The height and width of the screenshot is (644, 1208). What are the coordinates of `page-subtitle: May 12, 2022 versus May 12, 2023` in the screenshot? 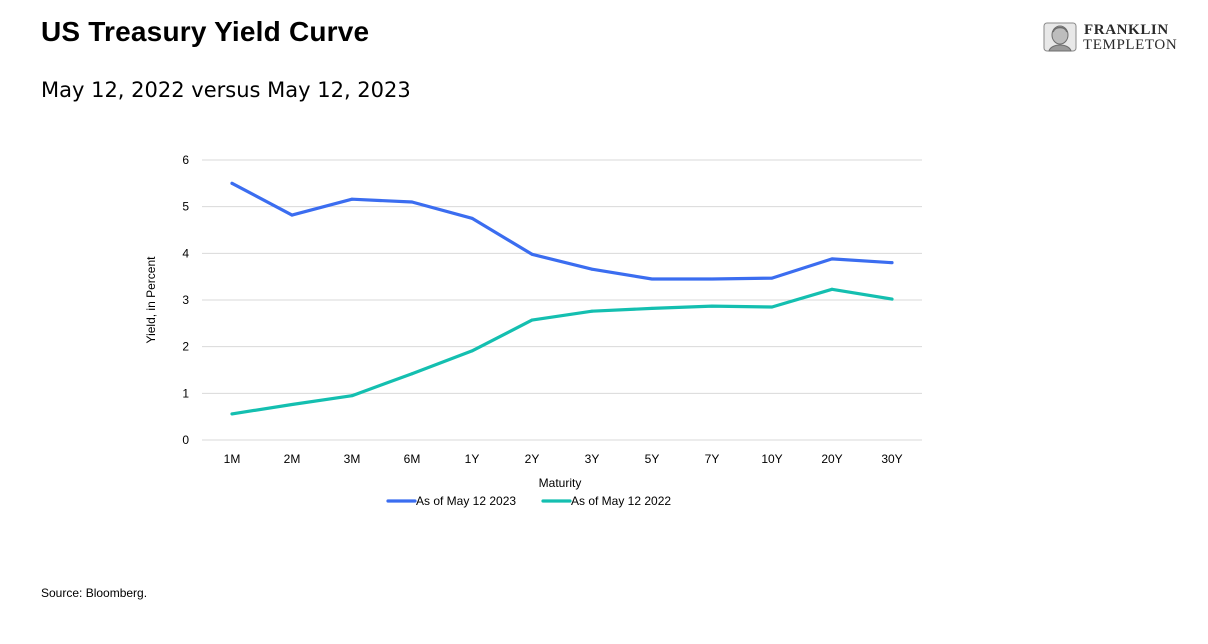 It's located at (226, 90).